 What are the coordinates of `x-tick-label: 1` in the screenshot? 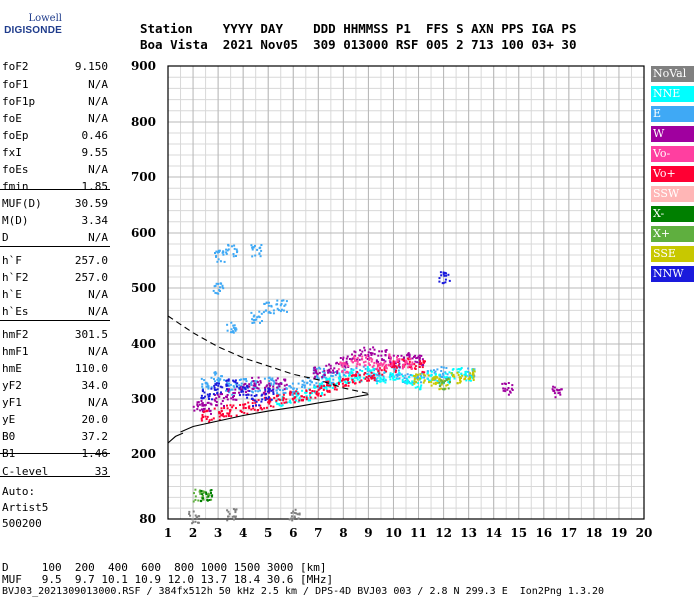 It's located at (168, 533).